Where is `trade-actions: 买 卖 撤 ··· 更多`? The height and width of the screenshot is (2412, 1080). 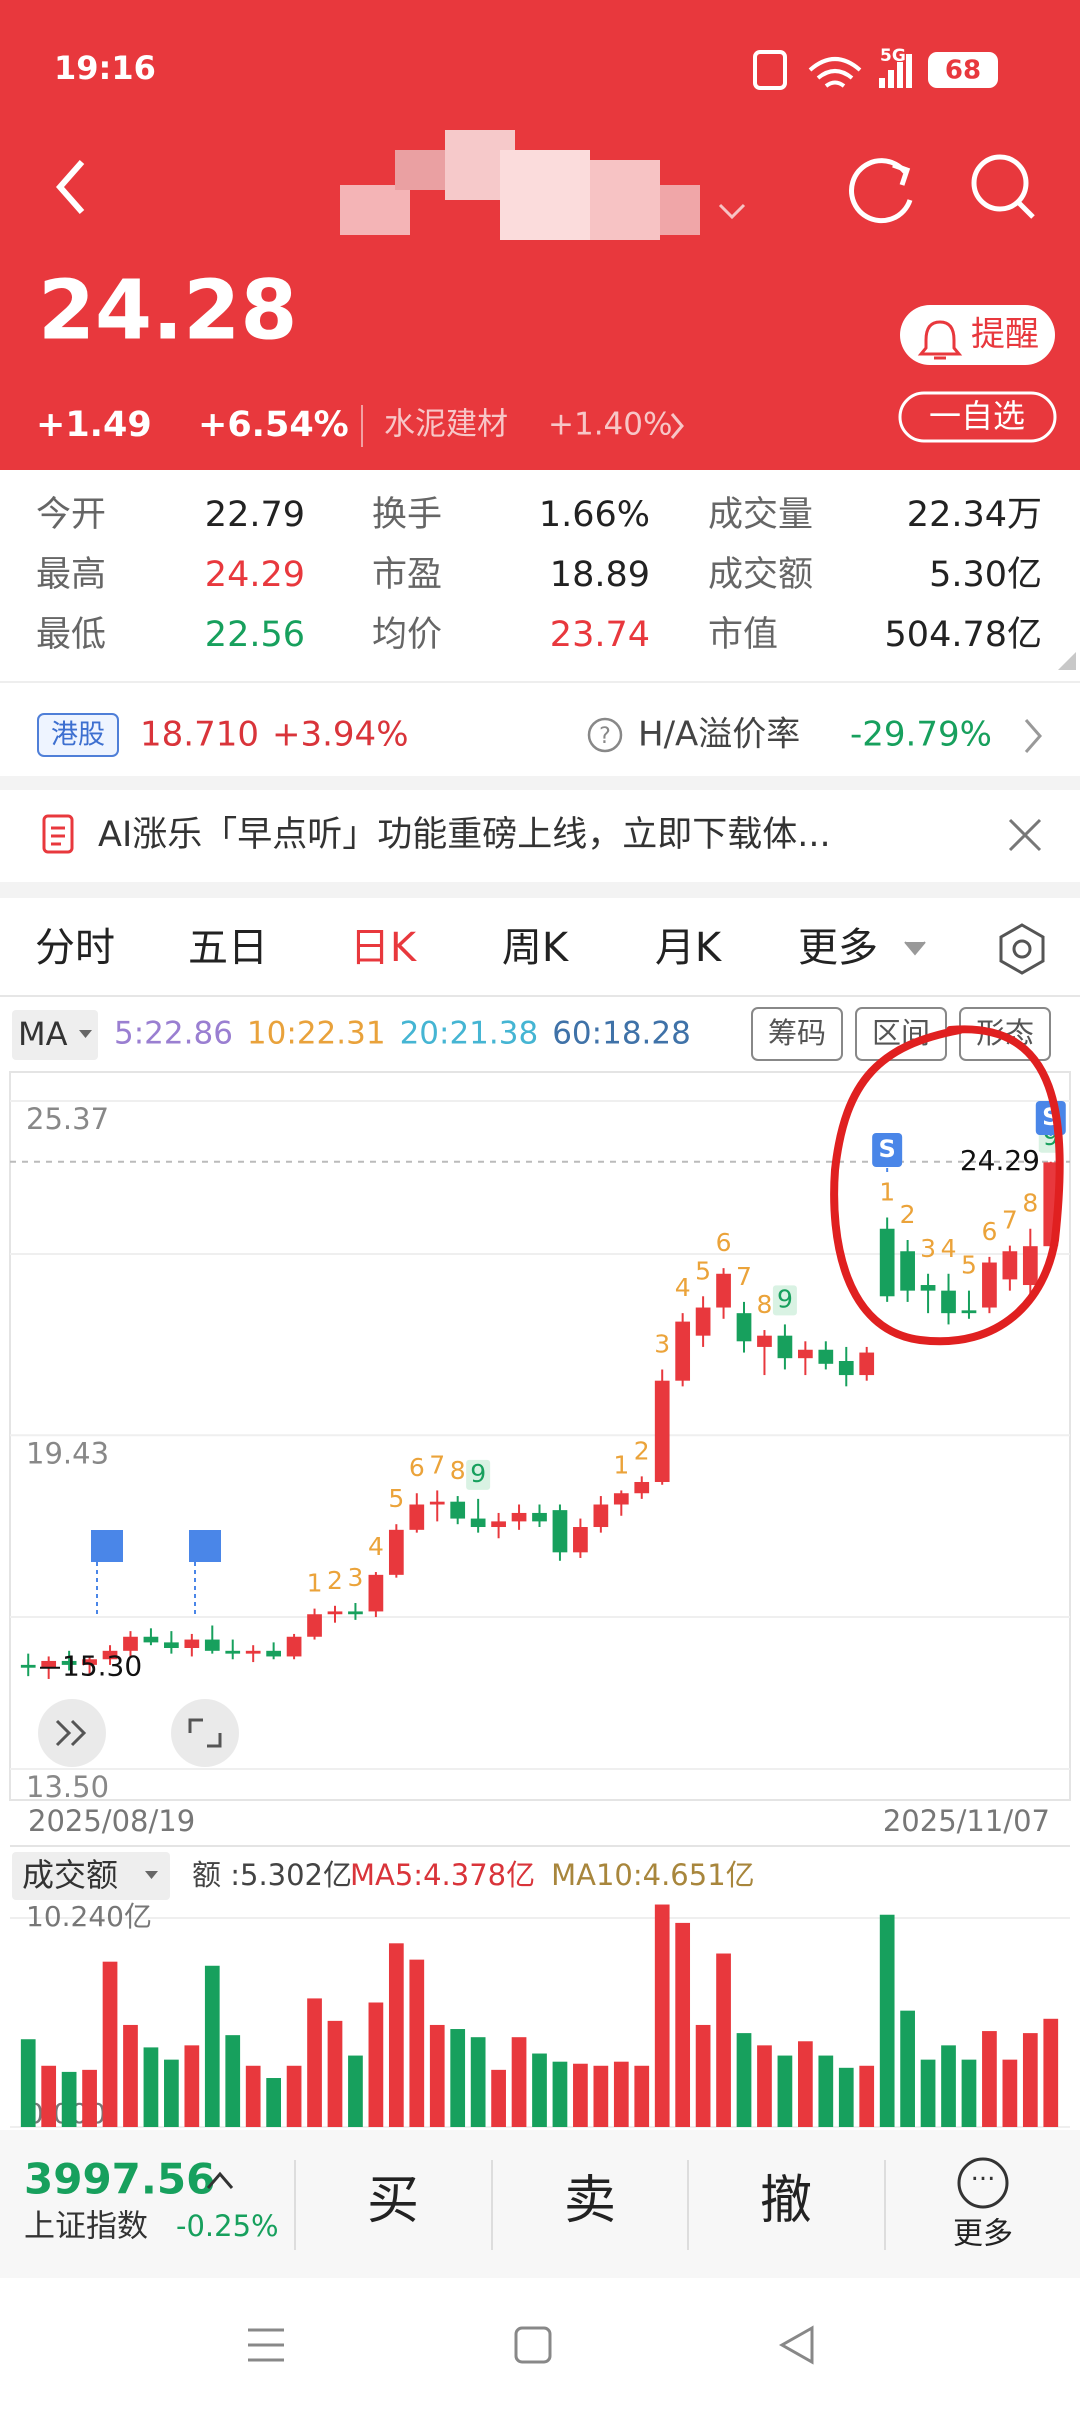
trade-actions: 买 卖 撤 ··· 更多 is located at coordinates (653, 2204).